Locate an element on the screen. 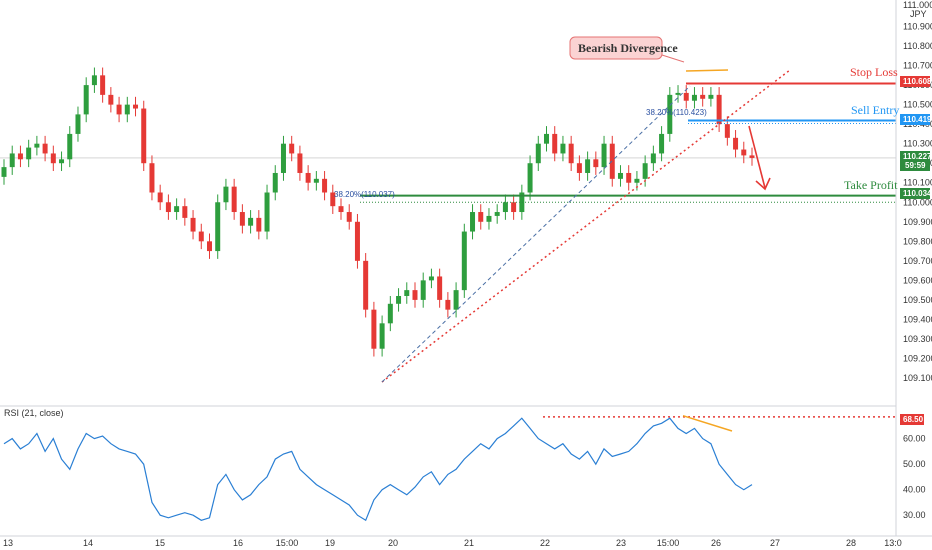 This screenshot has height=550, width=932. time-tick-label: 13:0 is located at coordinates (893, 543).